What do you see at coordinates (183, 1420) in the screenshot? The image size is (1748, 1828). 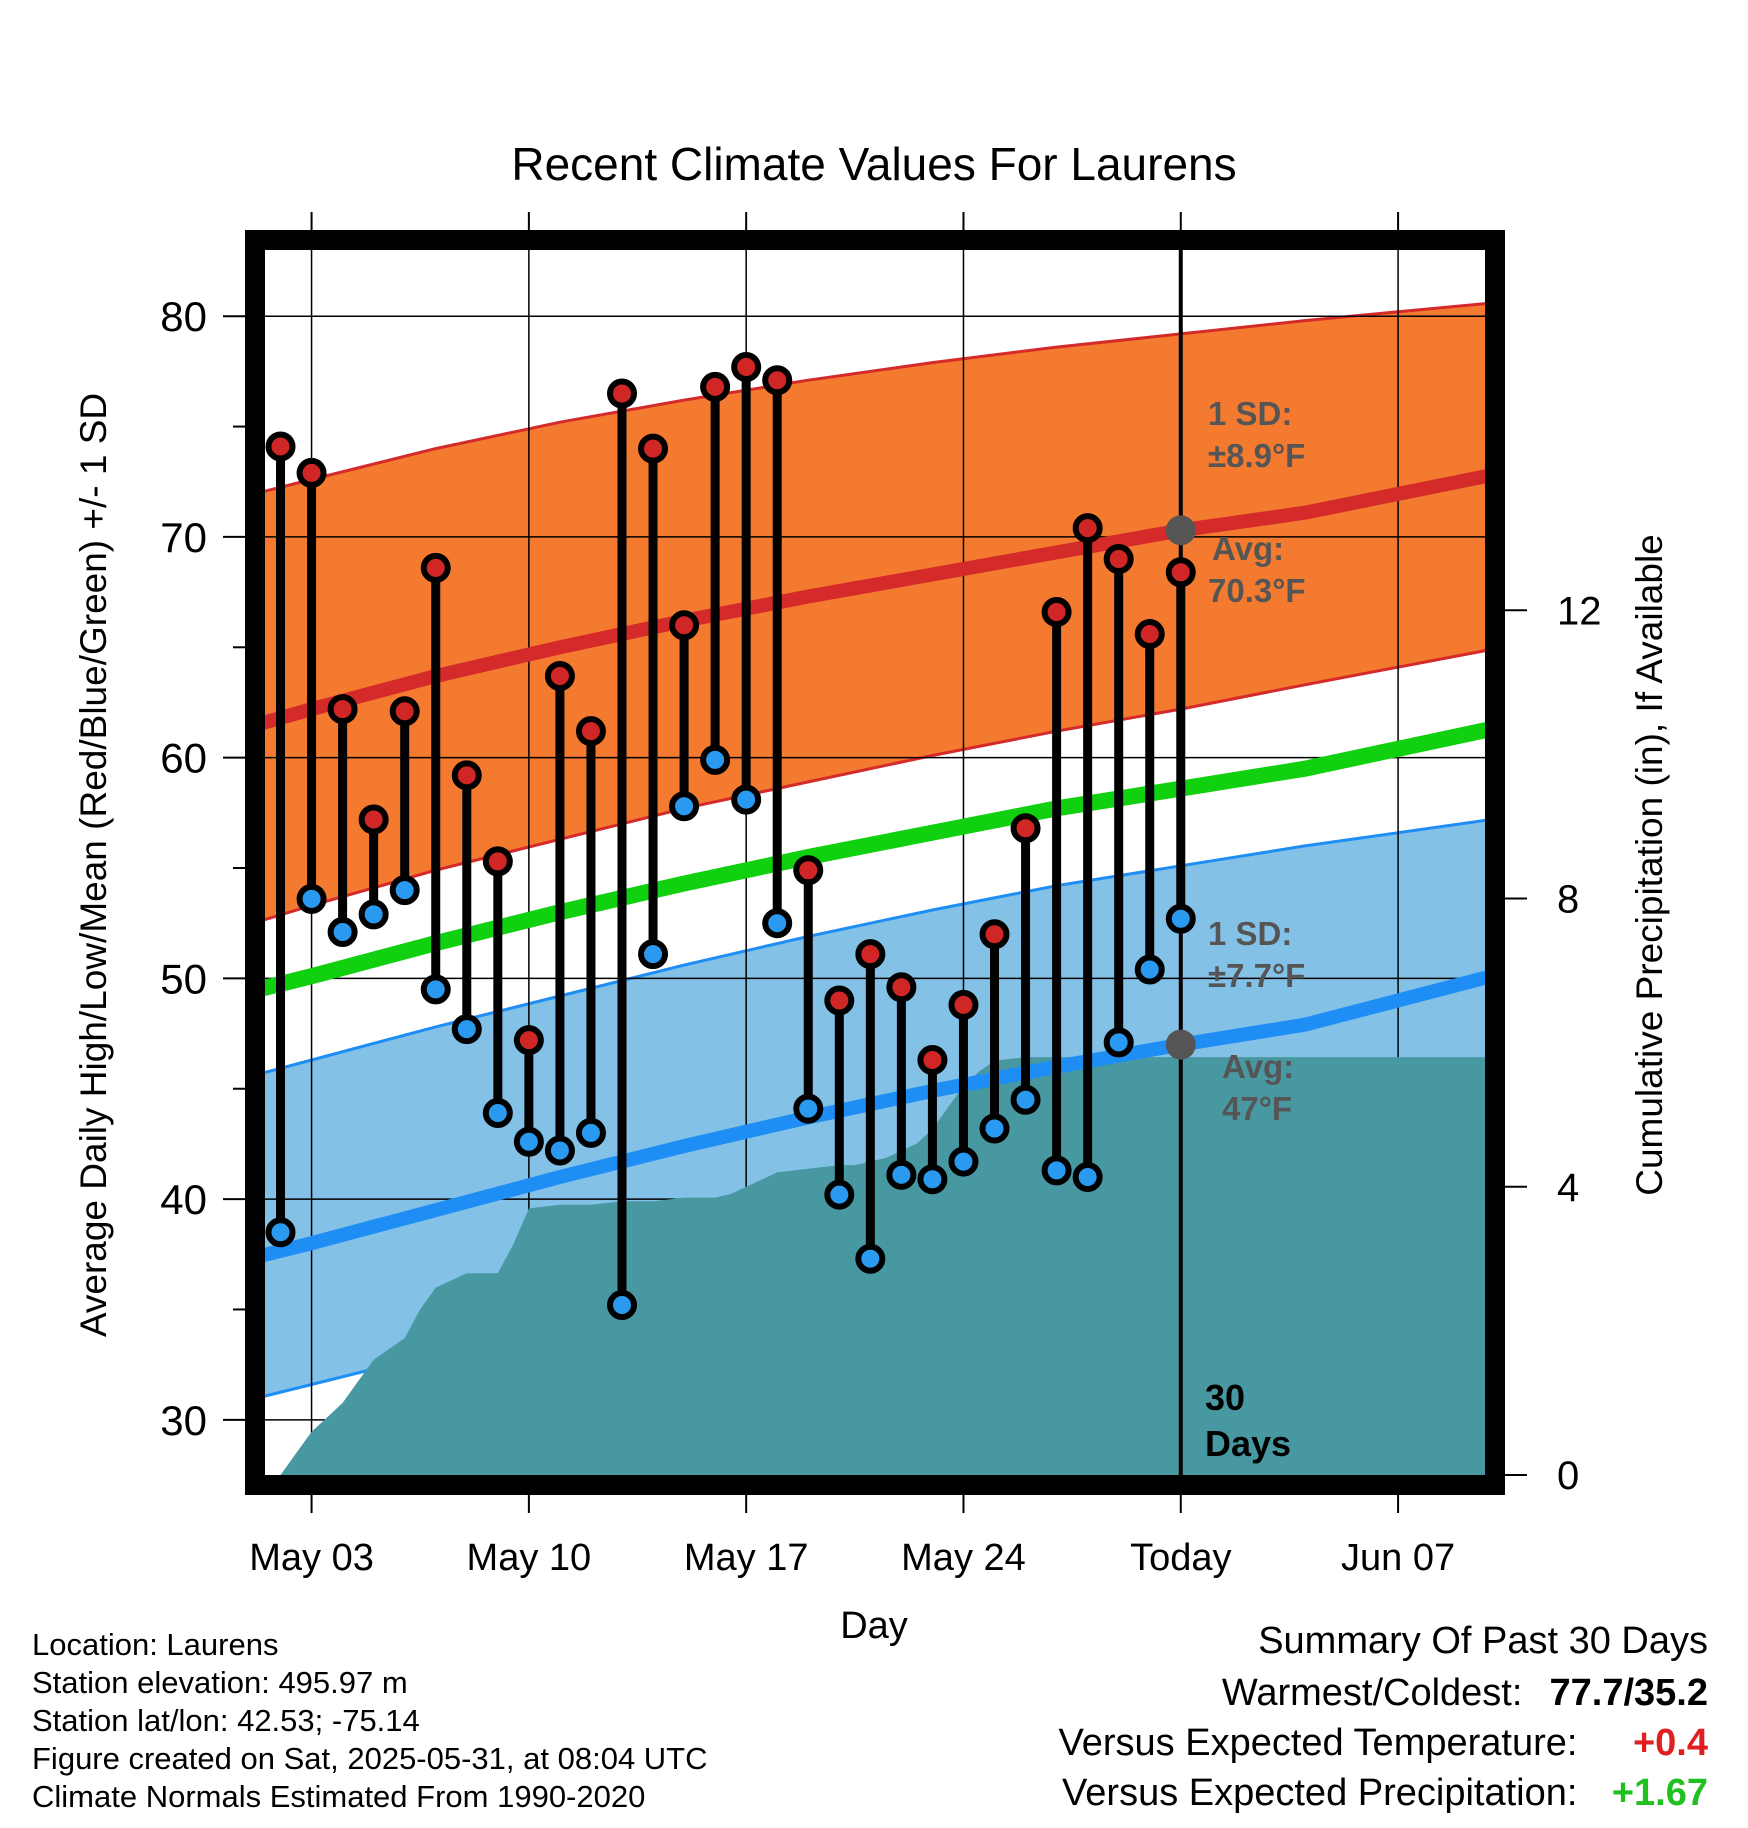 I see `y-tick-label: 30` at bounding box center [183, 1420].